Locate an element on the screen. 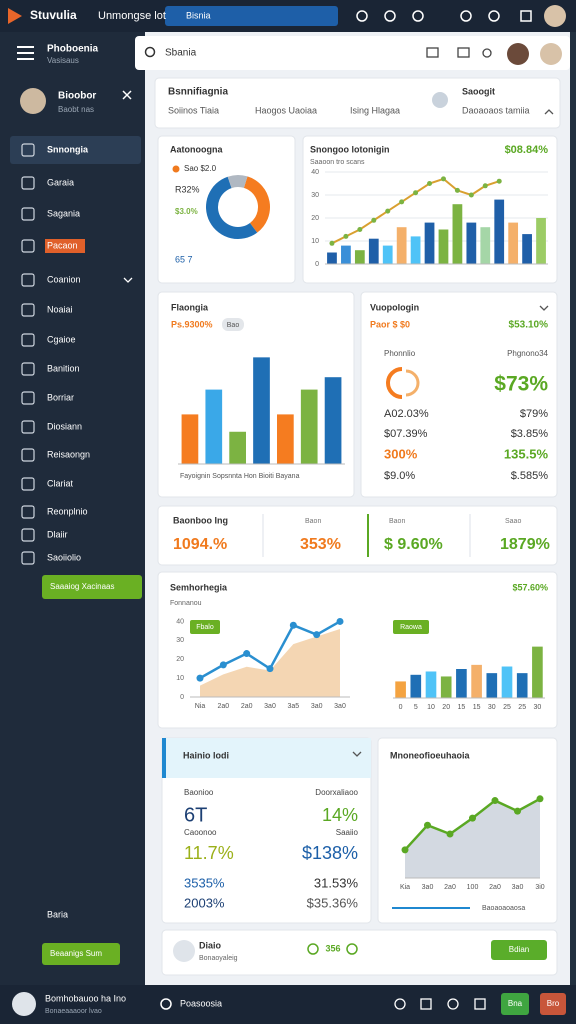 This screenshot has height=1024, width=576. menu-item: Noaiai is located at coordinates (60, 309).